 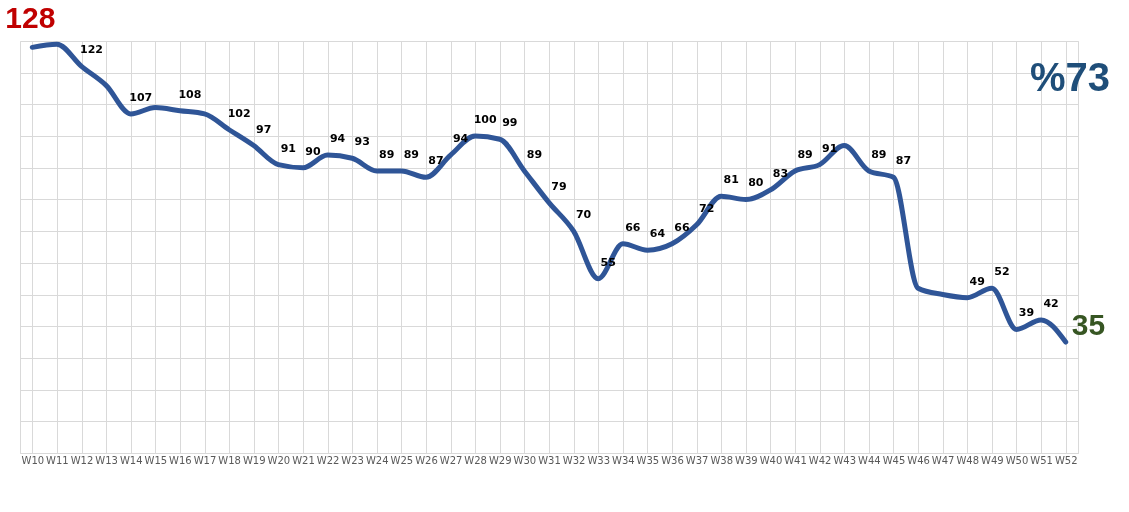 I want to click on x-tick-label: W38, so click(x=722, y=460).